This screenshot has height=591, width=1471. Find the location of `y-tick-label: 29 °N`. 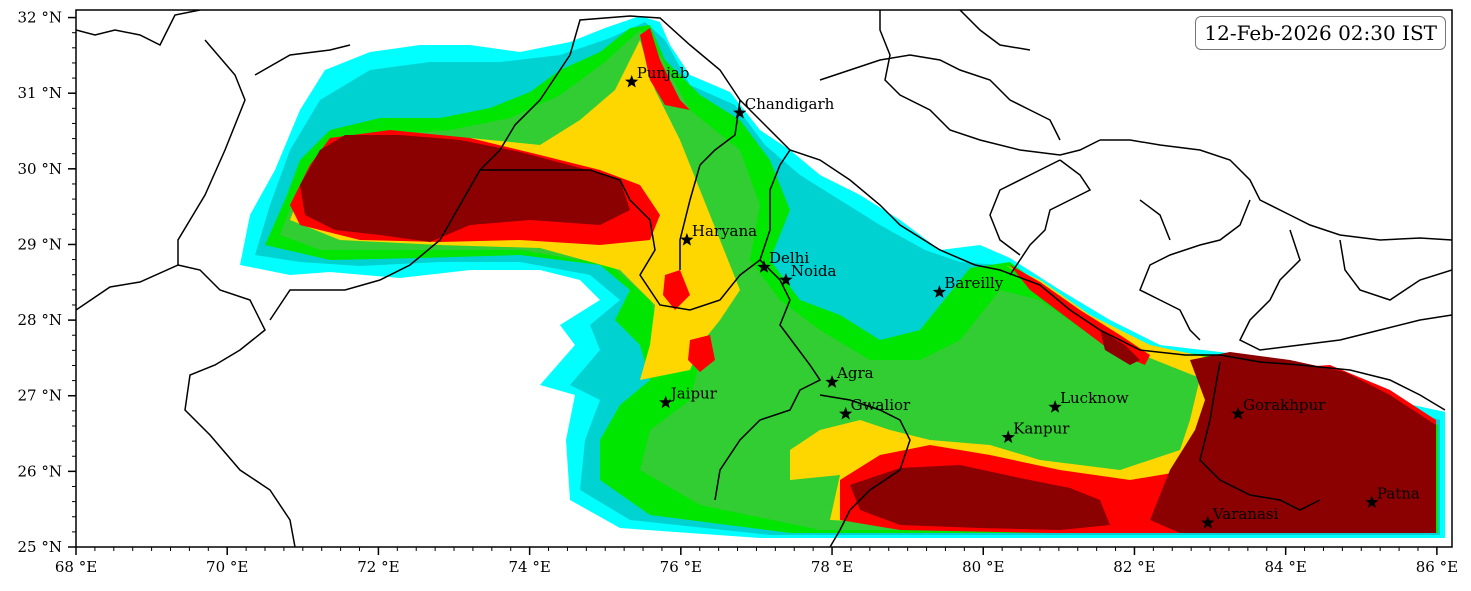

y-tick-label: 29 °N is located at coordinates (40, 244).